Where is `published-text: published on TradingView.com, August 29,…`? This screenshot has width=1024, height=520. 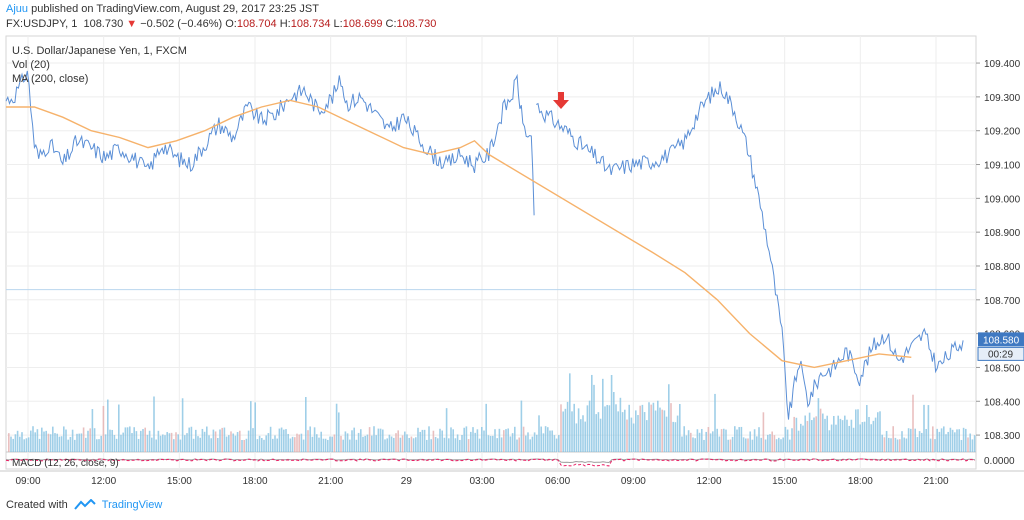
published-text: published on TradingView.com, August 29,… is located at coordinates (175, 9).